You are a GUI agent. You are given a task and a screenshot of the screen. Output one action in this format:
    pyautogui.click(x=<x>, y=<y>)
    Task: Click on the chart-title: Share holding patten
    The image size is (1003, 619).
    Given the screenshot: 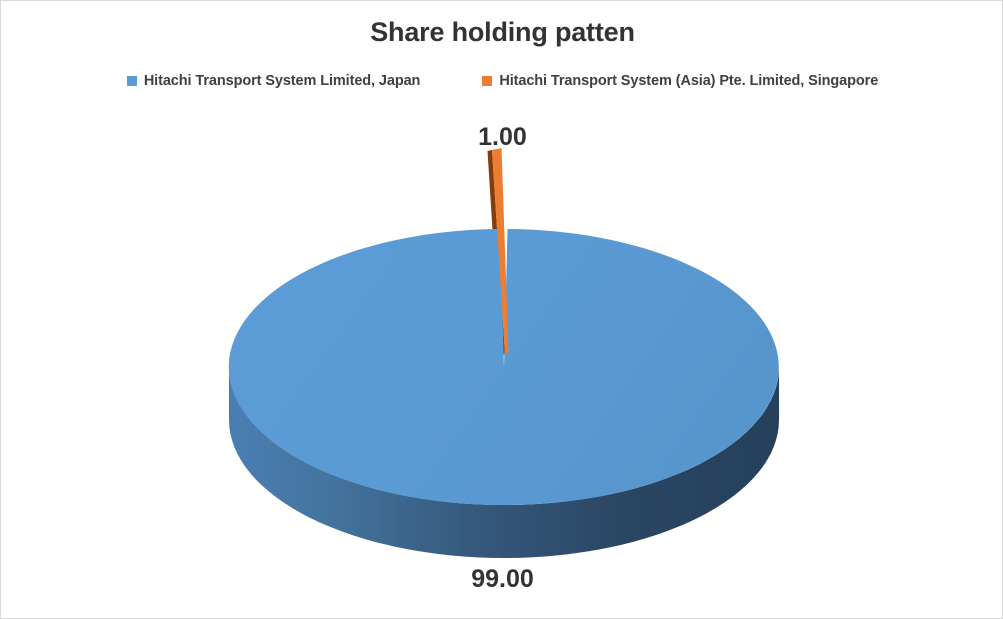 What is the action you would take?
    pyautogui.click(x=502, y=32)
    